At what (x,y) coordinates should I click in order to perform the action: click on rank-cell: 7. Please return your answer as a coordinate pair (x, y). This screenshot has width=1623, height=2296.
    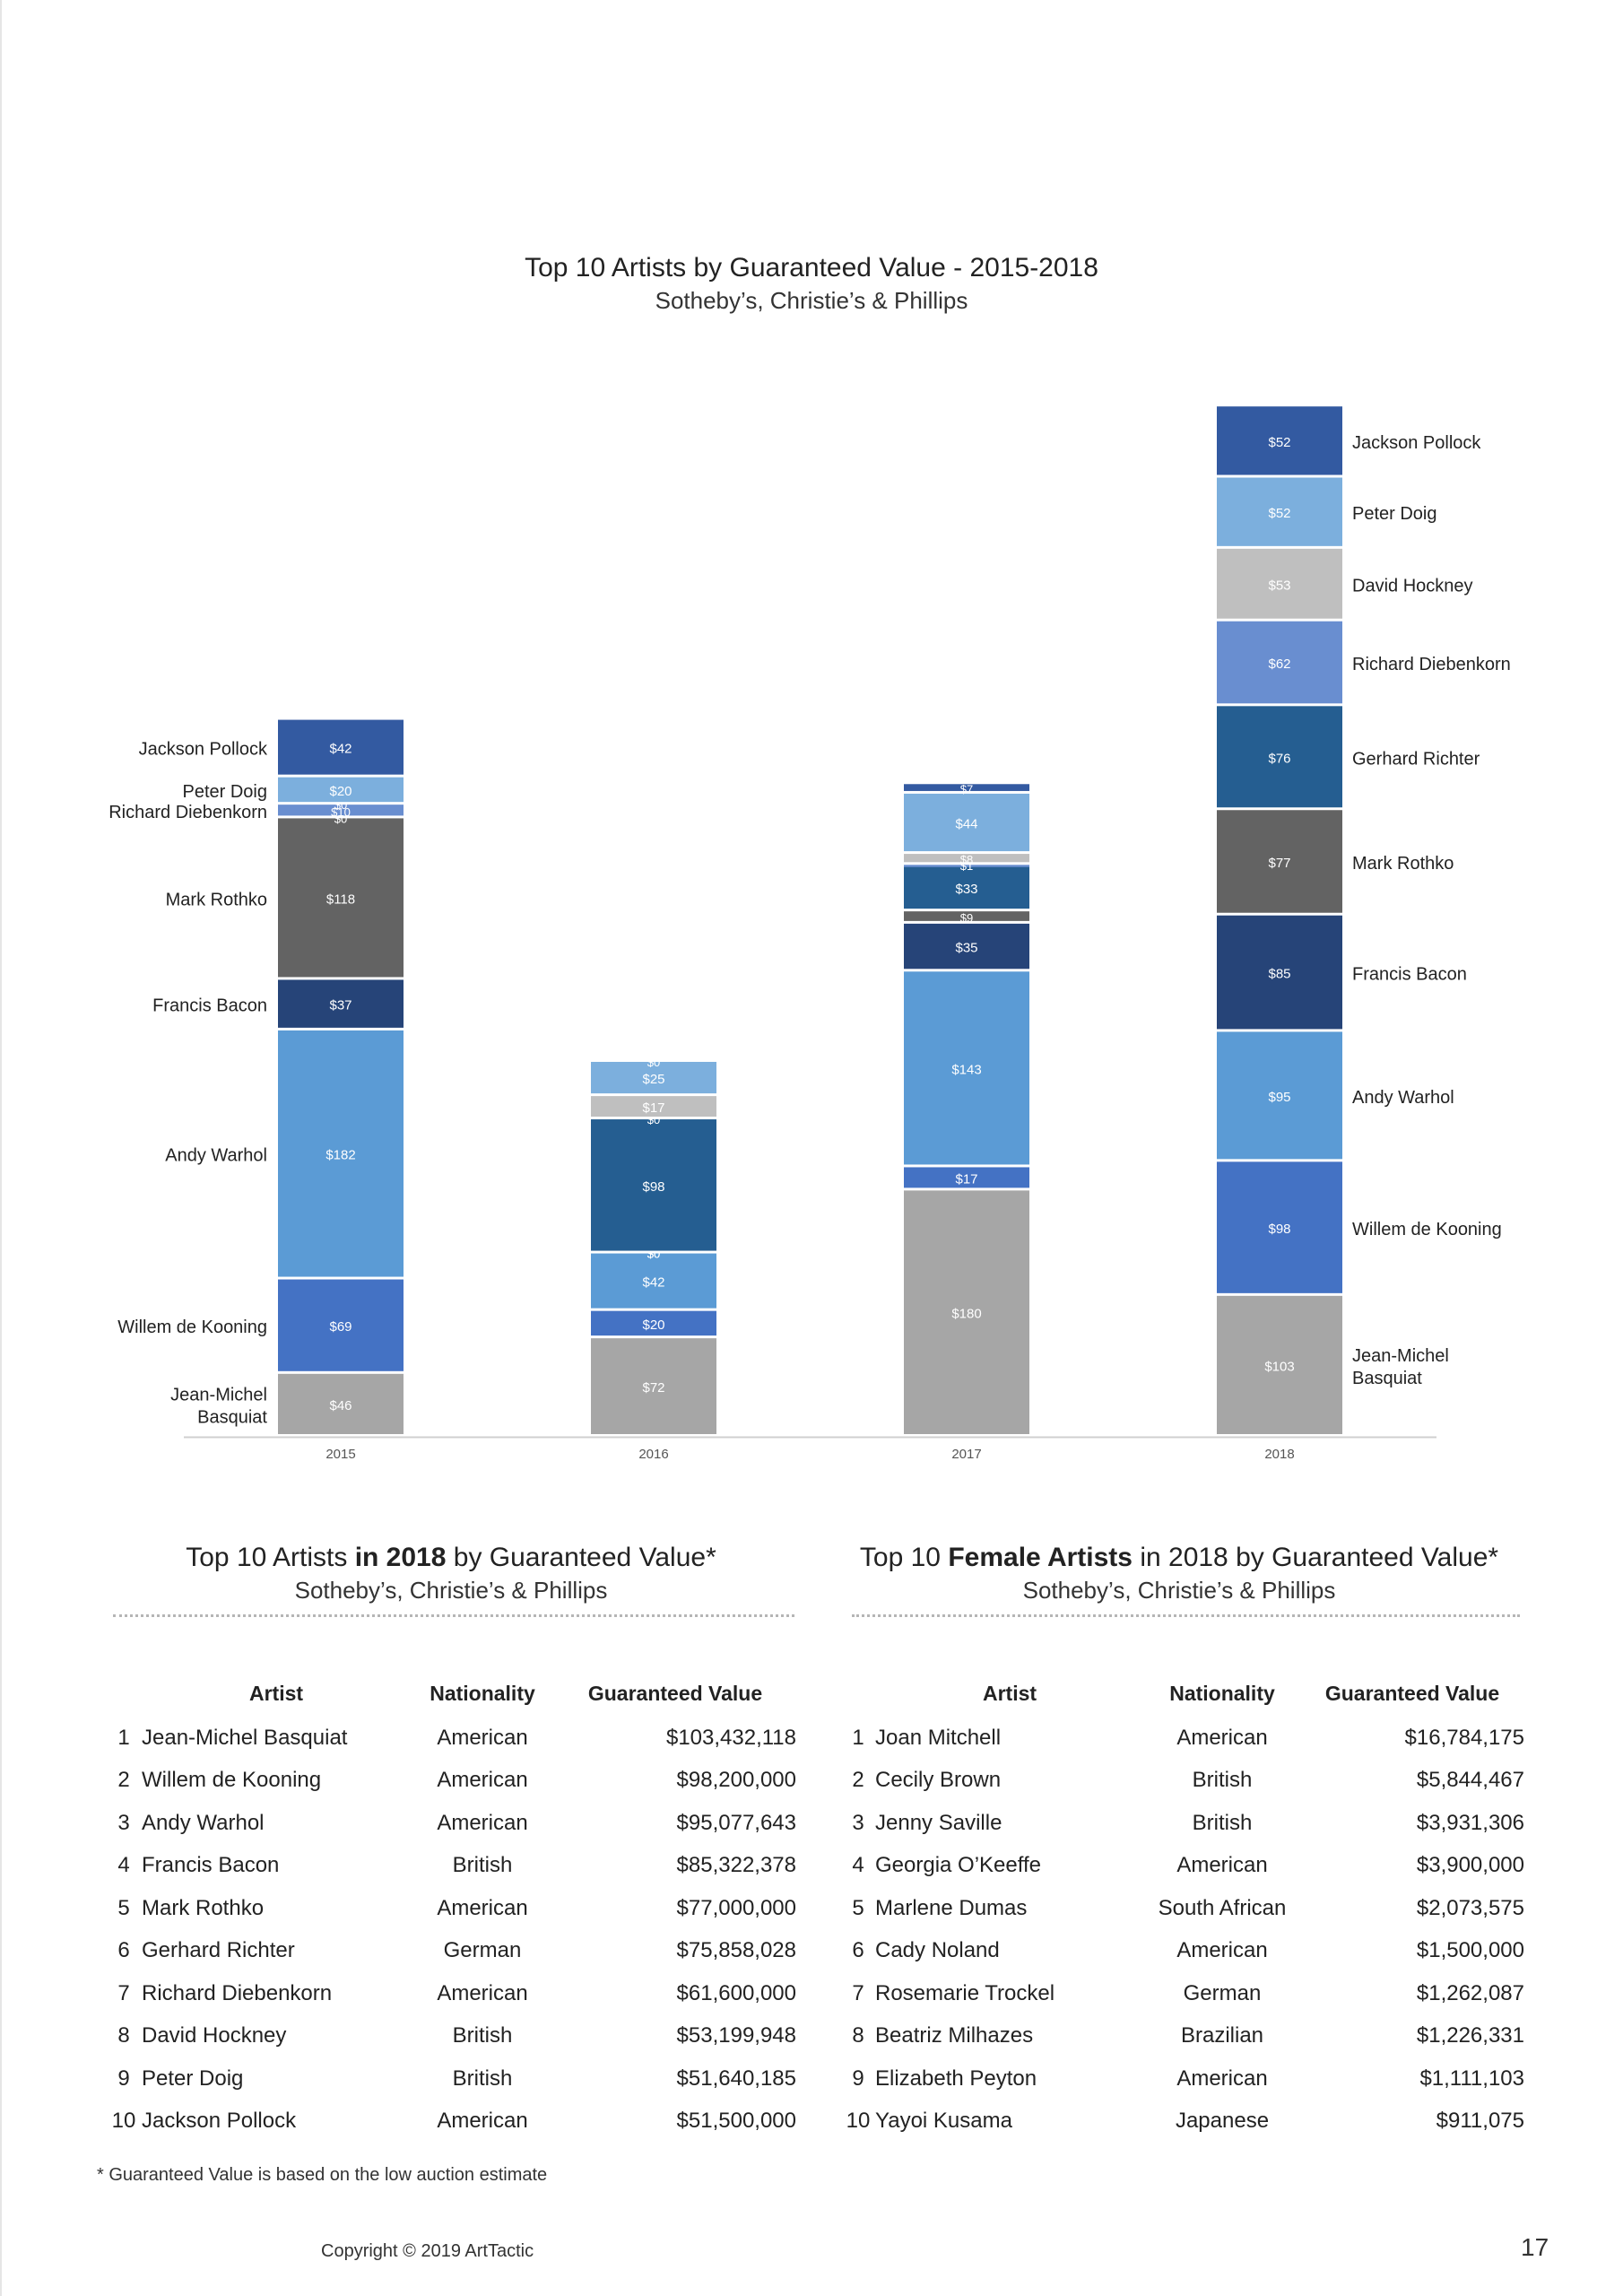
    Looking at the image, I should click on (858, 1992).